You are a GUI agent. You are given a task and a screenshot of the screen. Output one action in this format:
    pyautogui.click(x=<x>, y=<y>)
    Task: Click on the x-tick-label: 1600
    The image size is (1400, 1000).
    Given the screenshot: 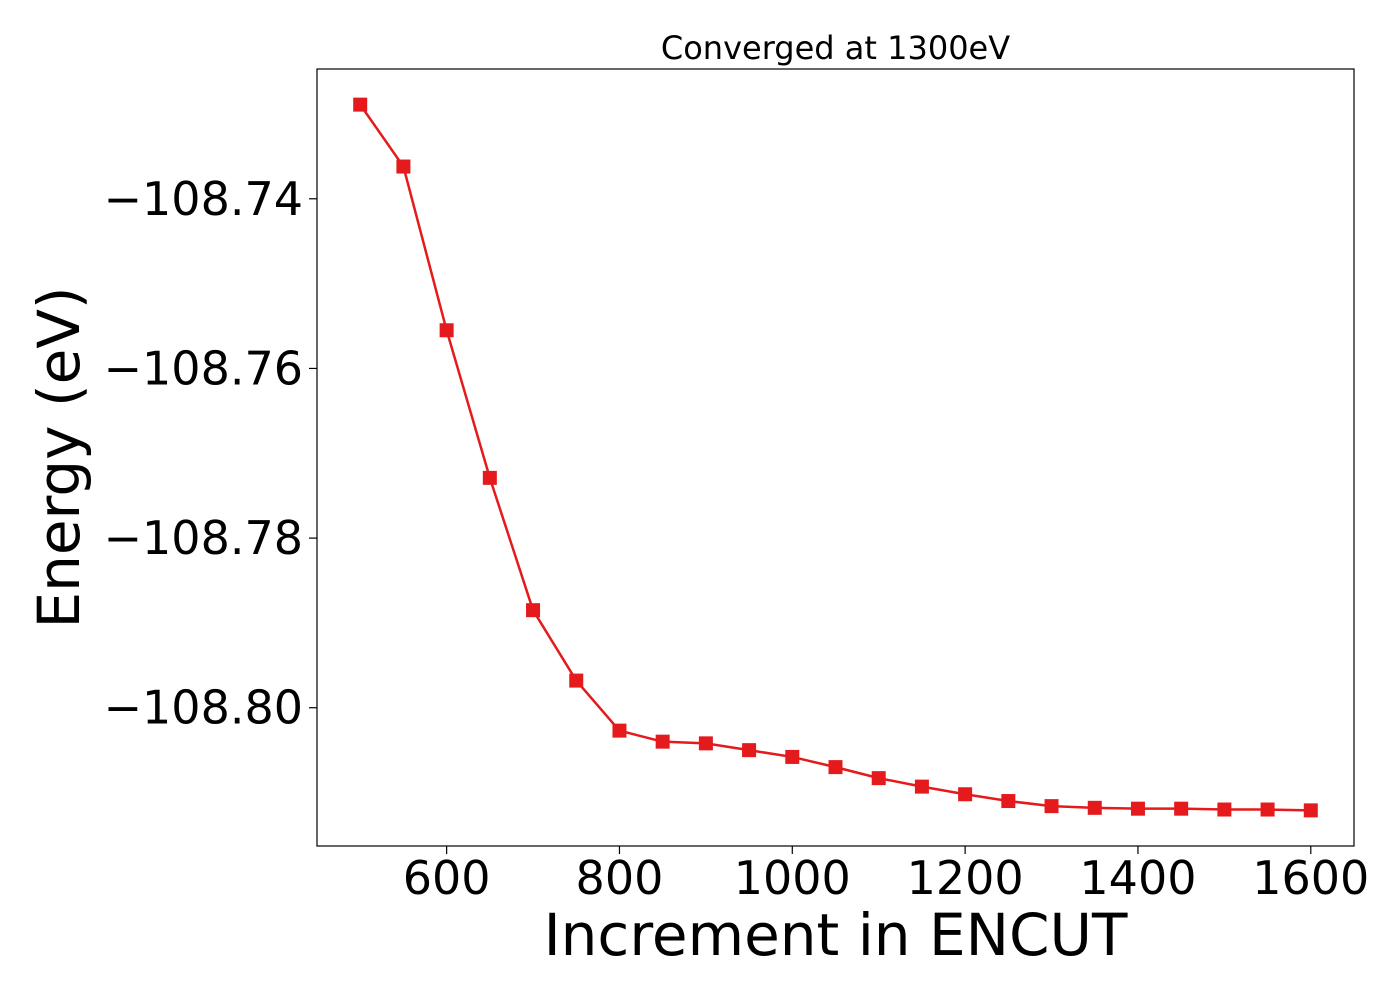 What is the action you would take?
    pyautogui.click(x=1310, y=878)
    